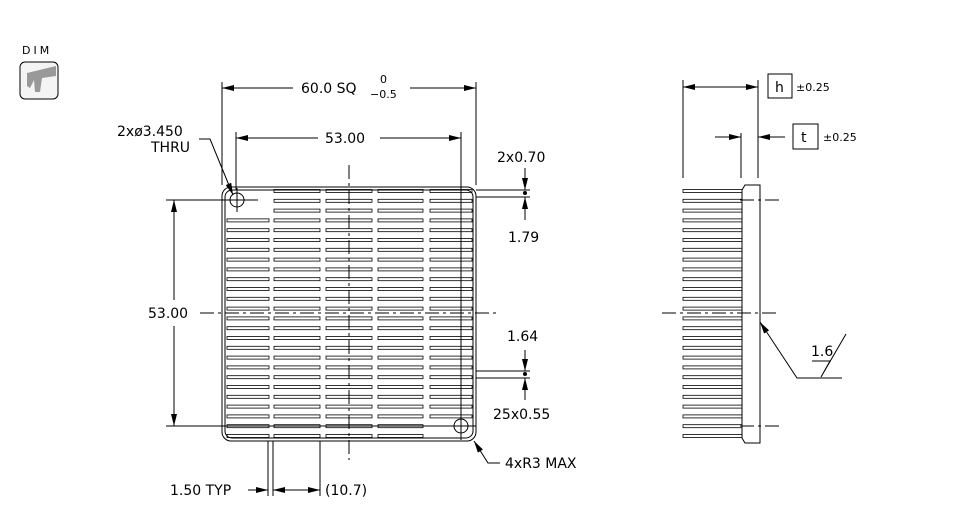  What do you see at coordinates (175, 160) in the screenshot?
I see `hole-callout: 2xø3.450 THRU` at bounding box center [175, 160].